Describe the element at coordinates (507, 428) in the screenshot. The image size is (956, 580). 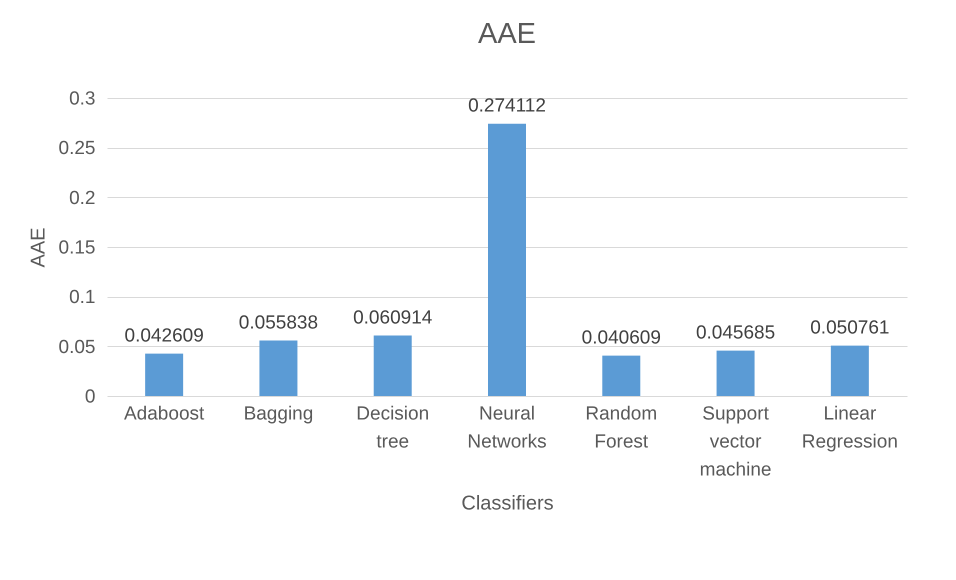
I see `x-tick-label: Neural Networks` at that location.